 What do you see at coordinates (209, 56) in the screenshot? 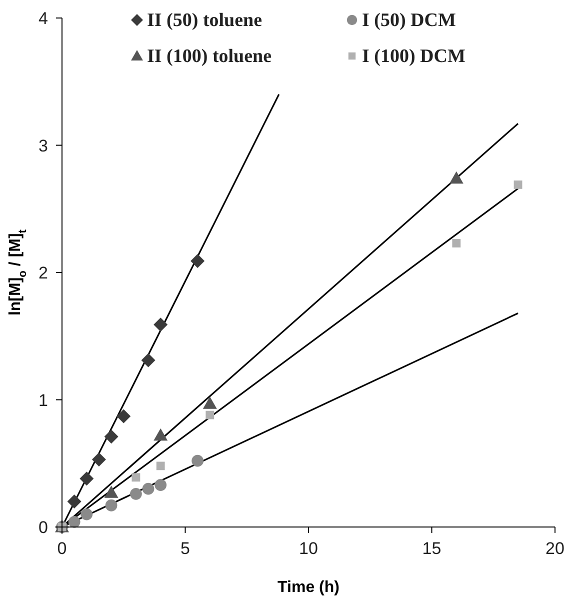
I see `legend-label: II (100) toluene` at bounding box center [209, 56].